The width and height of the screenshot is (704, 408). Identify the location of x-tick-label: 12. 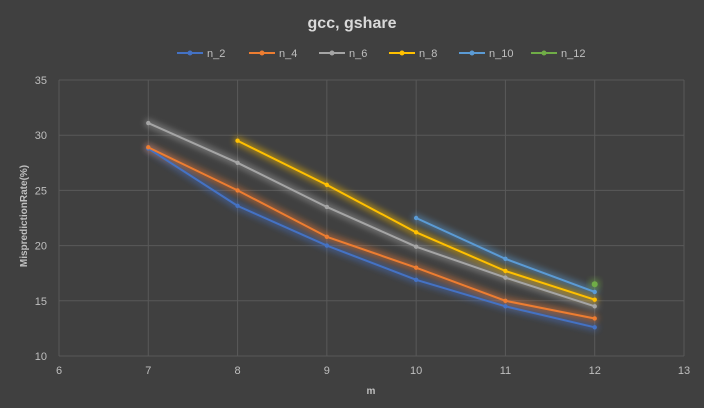
(595, 371).